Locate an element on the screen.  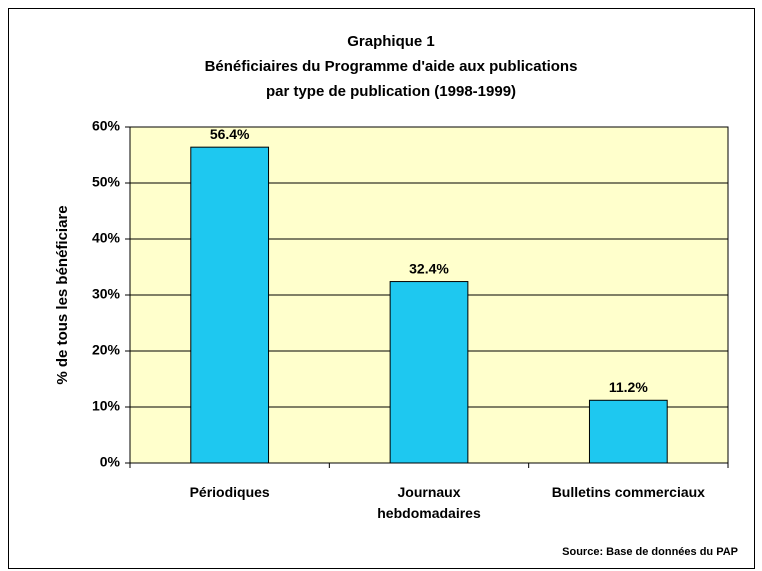
y-tick-label: 0% is located at coordinates (110, 462).